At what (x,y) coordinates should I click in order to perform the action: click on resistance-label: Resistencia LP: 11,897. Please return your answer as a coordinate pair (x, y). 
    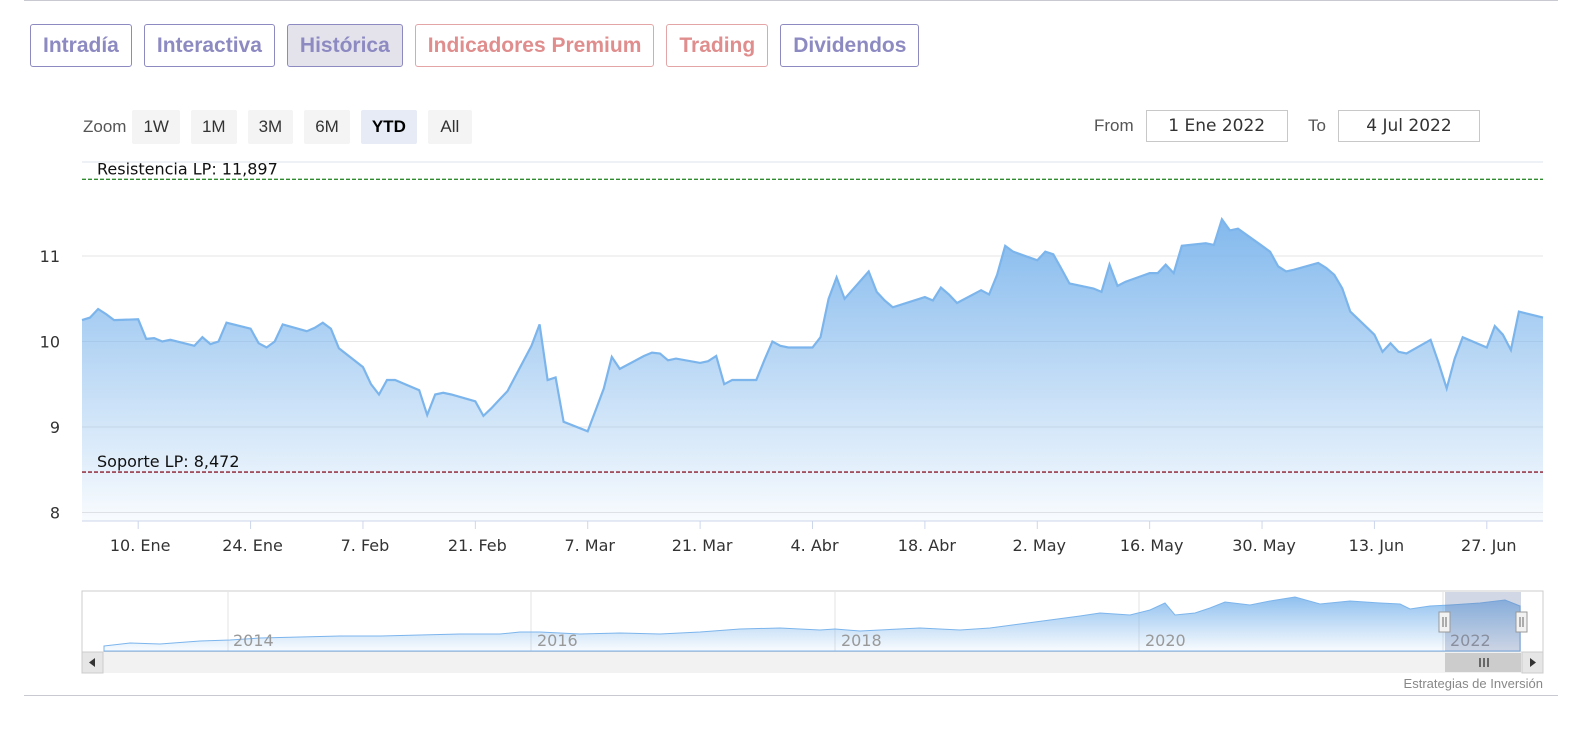
    Looking at the image, I should click on (187, 168).